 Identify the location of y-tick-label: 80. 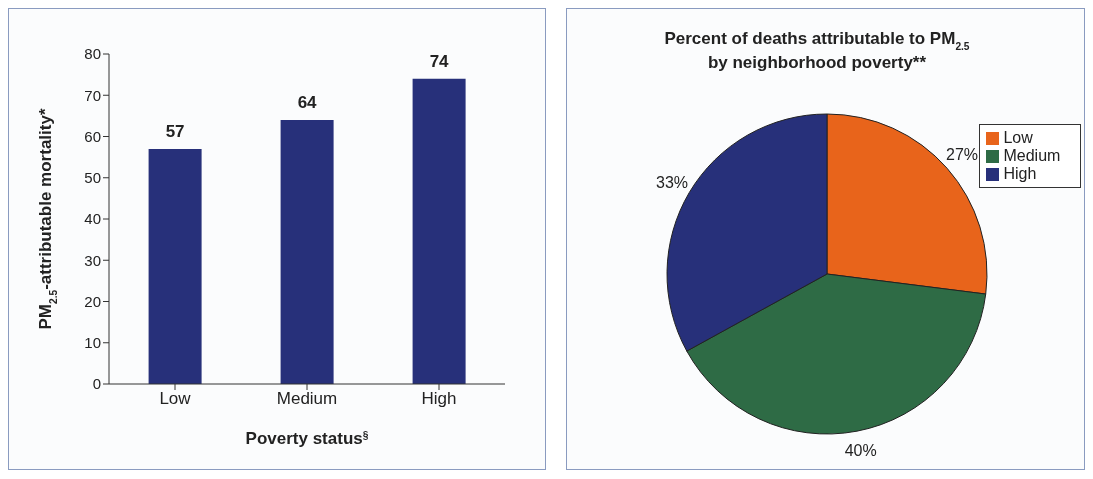
(92, 54).